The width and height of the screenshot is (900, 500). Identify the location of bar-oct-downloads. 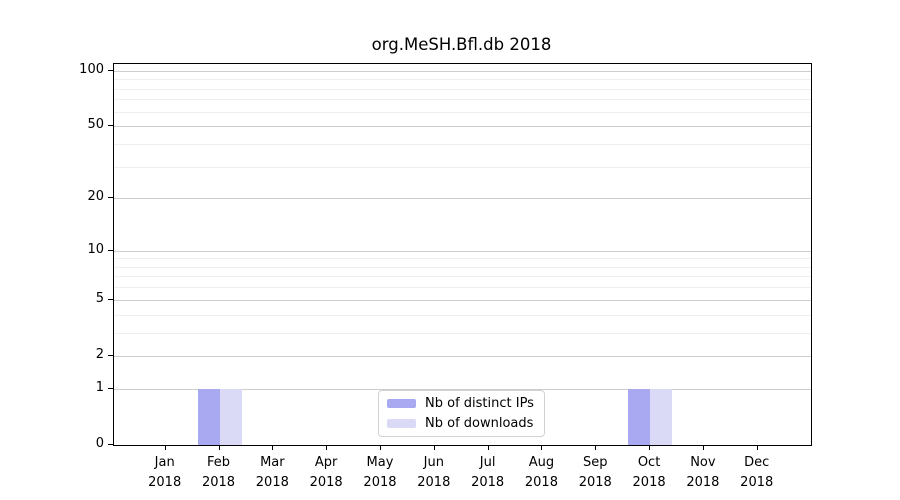
(661, 416).